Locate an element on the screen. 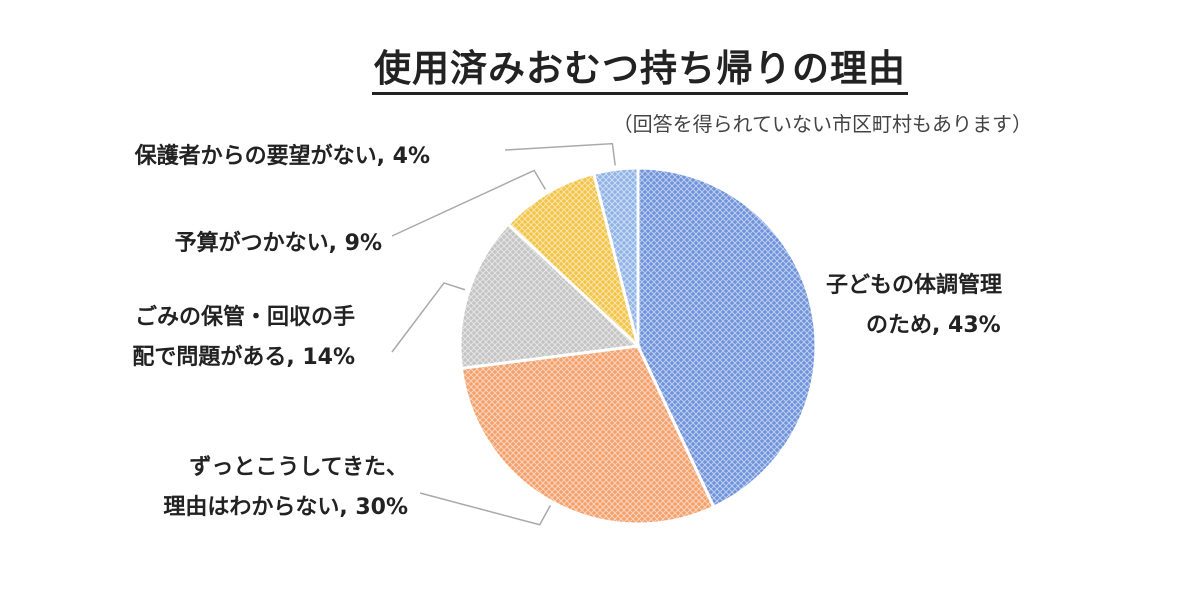 The height and width of the screenshot is (600, 1200). leader-line-budget is located at coordinates (469, 203).